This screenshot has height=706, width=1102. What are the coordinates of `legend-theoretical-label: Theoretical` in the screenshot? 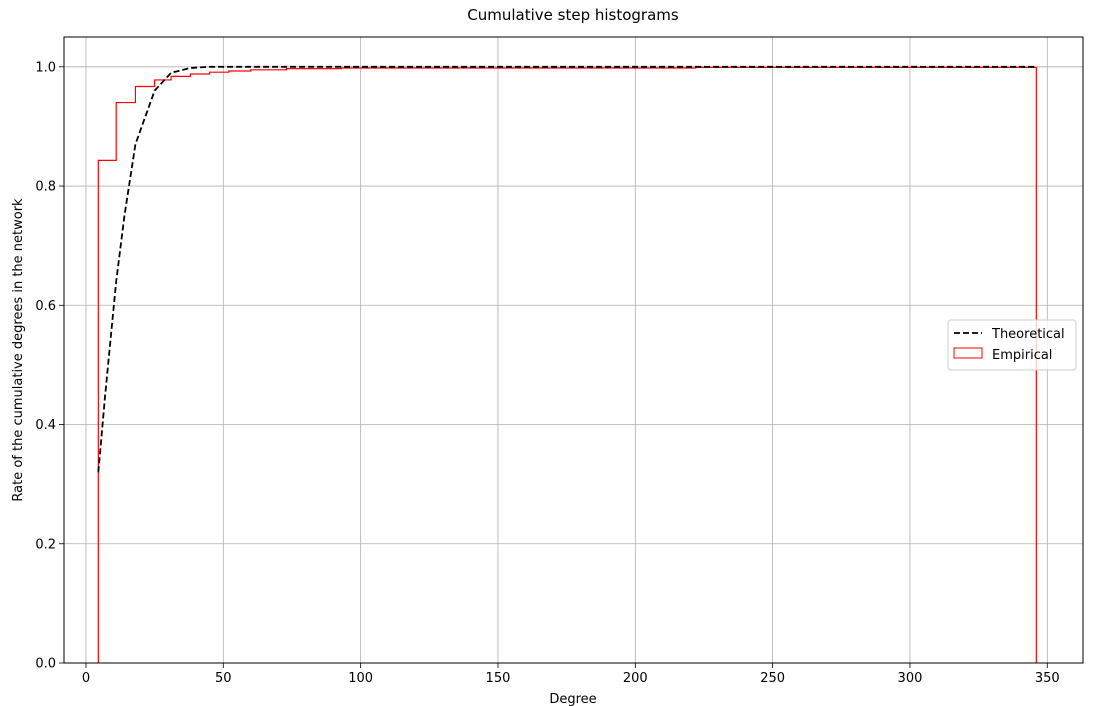 It's located at (1028, 334).